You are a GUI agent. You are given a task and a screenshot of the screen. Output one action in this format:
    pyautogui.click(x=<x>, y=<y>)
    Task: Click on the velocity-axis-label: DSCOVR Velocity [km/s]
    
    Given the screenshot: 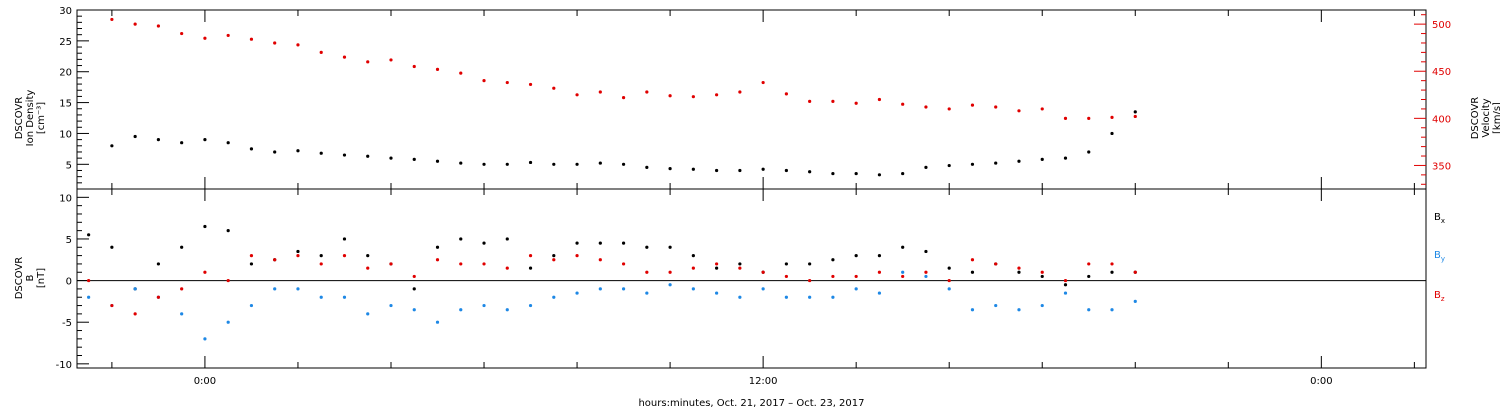 What is the action you would take?
    pyautogui.click(x=1485, y=118)
    